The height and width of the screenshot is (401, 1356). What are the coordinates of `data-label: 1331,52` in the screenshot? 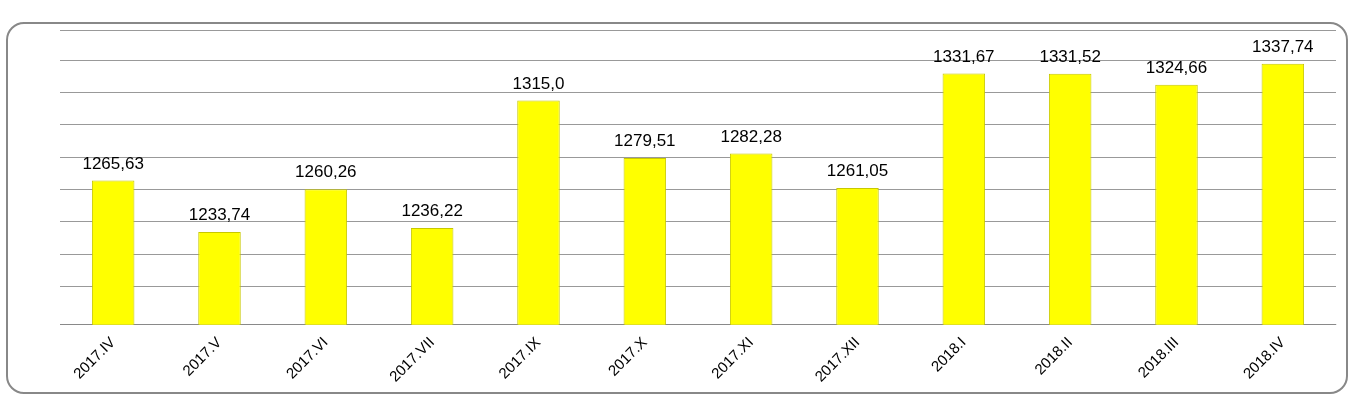 It's located at (1070, 56).